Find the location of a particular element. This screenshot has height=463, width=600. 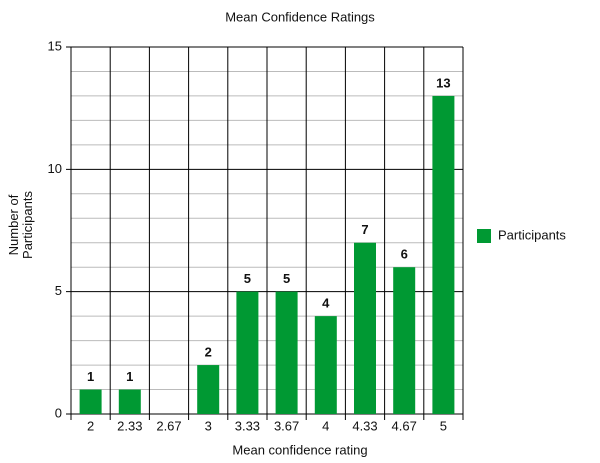

x-tick-label: 3.67 is located at coordinates (286, 425).